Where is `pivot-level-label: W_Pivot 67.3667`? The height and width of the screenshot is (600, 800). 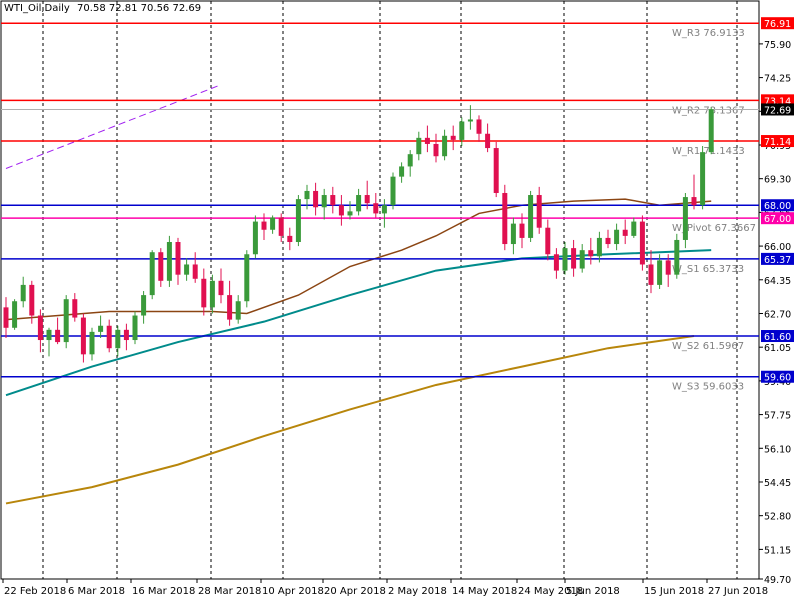 pivot-level-label: W_Pivot 67.3667 is located at coordinates (714, 228).